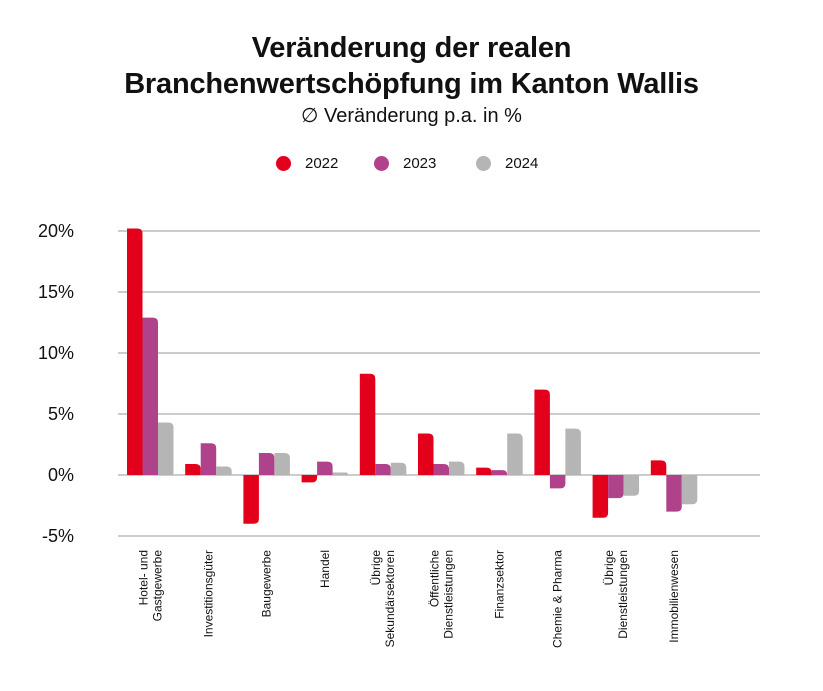 The image size is (823, 691). I want to click on y-tick-label: -5%, so click(58, 536).